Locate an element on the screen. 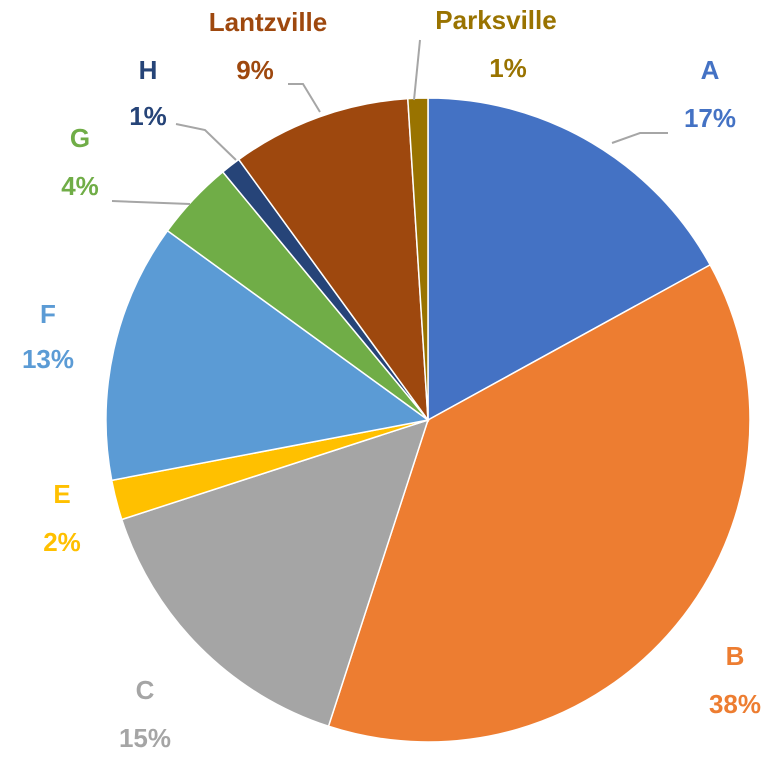 This screenshot has height=757, width=777. category-label: E is located at coordinates (61, 494).